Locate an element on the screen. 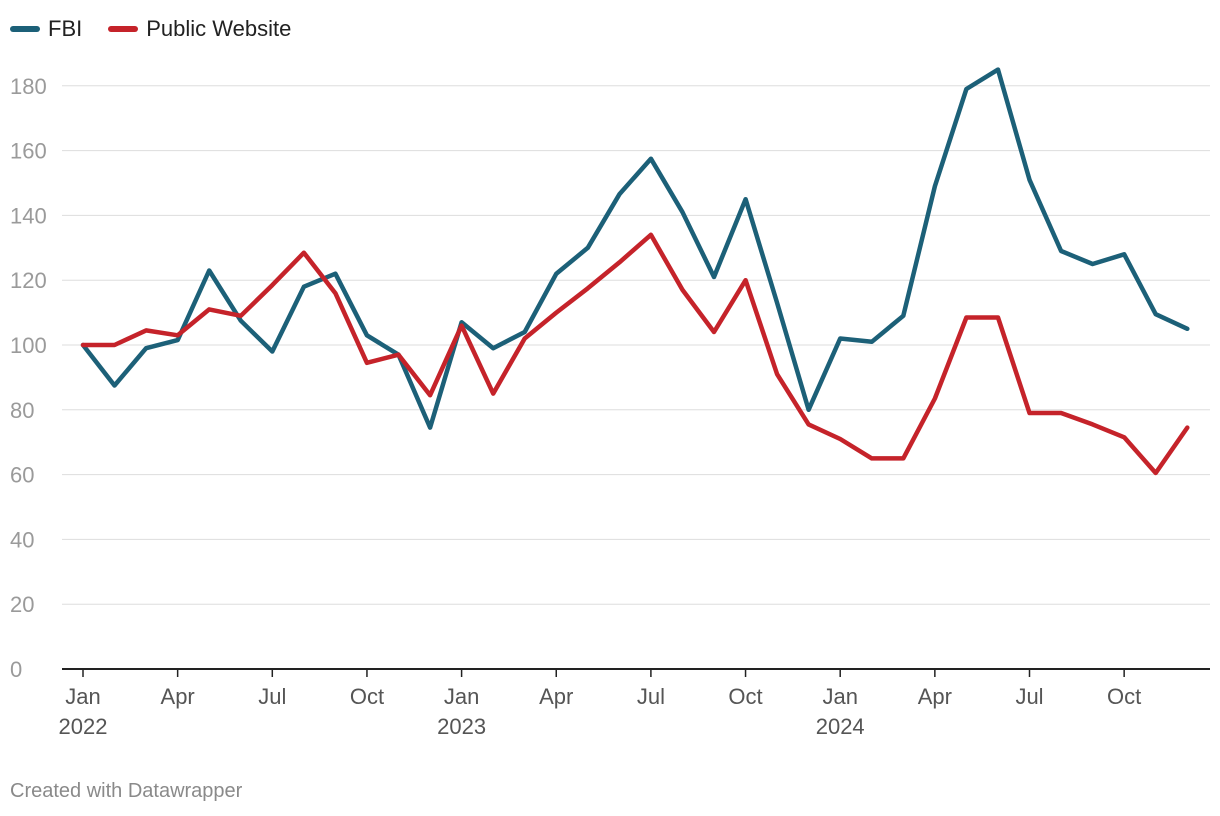 Image resolution: width=1220 pixels, height=816 pixels. footer-credit: Created with Datawrapper is located at coordinates (126, 791).